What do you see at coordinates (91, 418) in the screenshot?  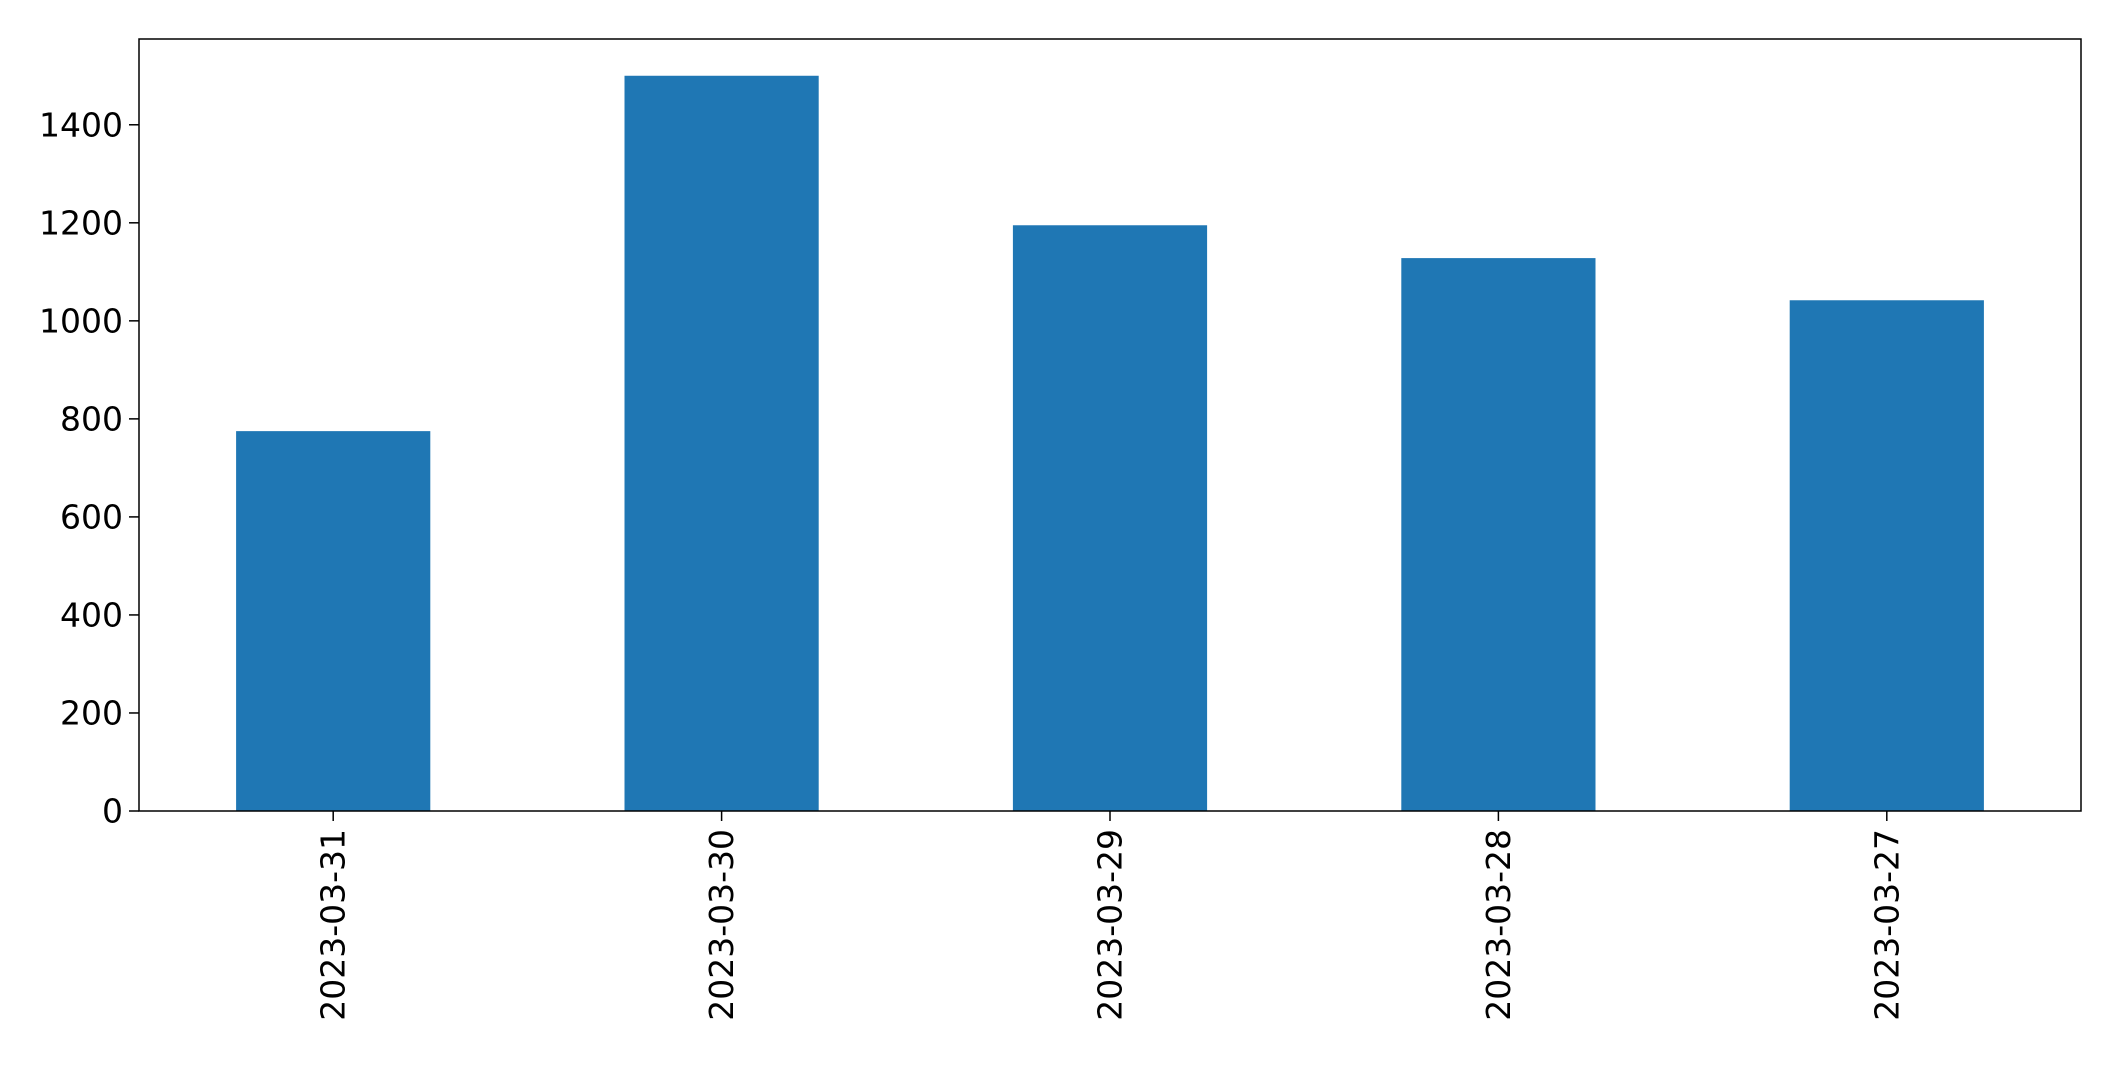 I see `y-tick-label: 800` at bounding box center [91, 418].